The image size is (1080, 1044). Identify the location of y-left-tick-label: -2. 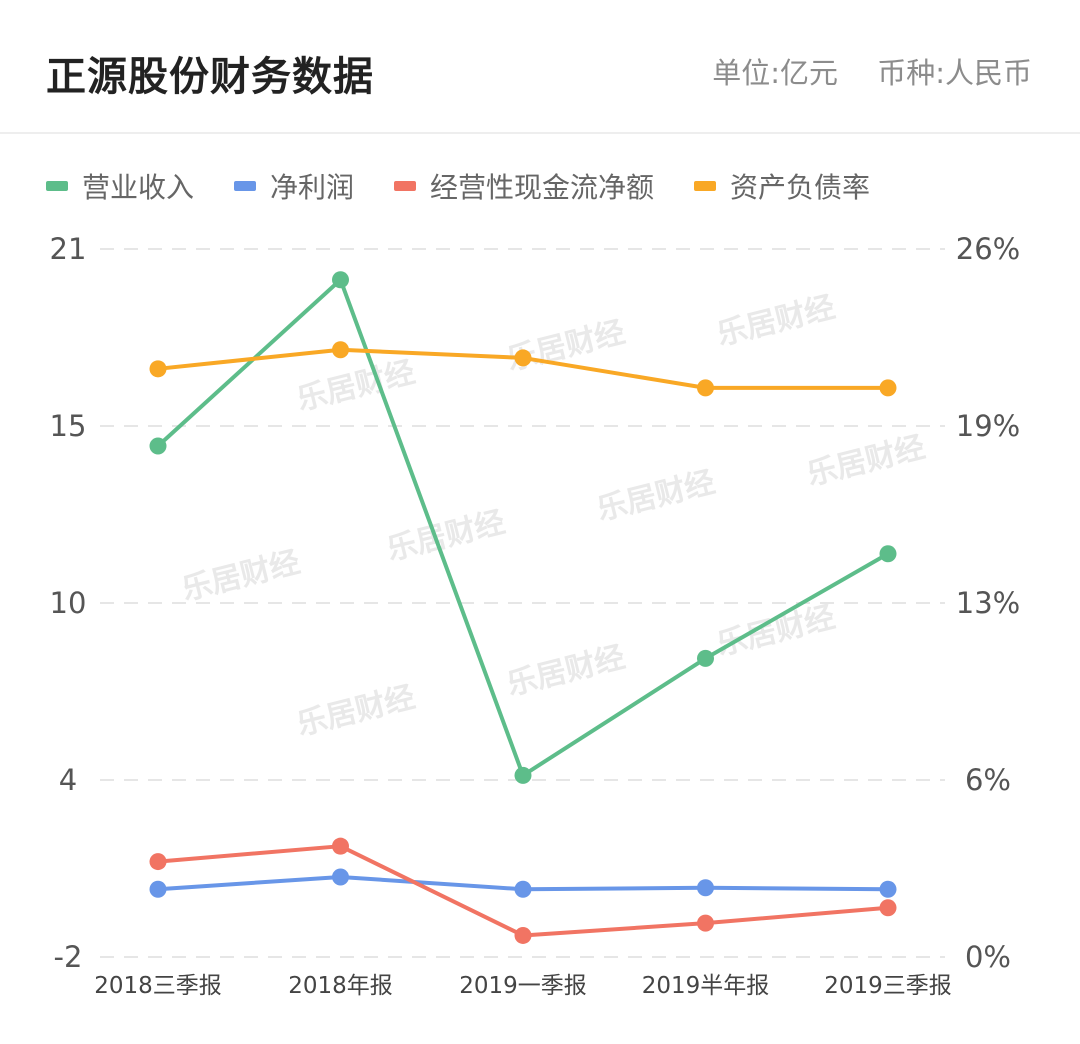
(68, 957).